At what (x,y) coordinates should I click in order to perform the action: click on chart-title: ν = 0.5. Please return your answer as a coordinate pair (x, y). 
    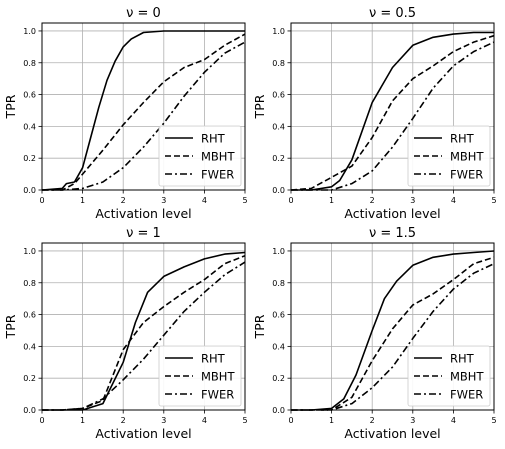
    Looking at the image, I should click on (392, 13).